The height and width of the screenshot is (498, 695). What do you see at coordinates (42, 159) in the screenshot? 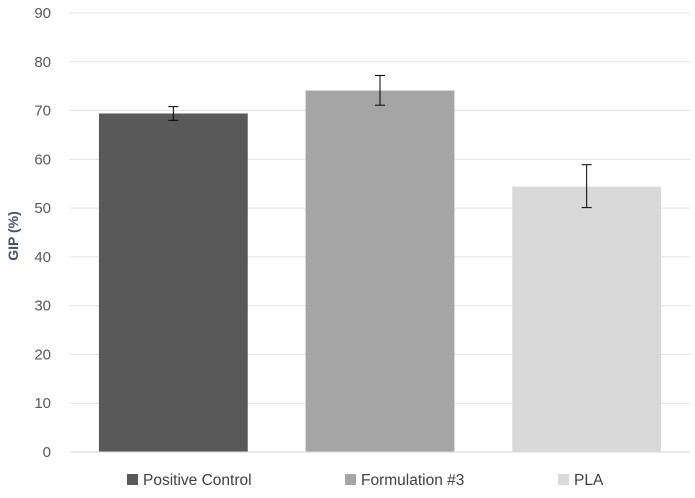
I see `y-tick-label: 60` at bounding box center [42, 159].